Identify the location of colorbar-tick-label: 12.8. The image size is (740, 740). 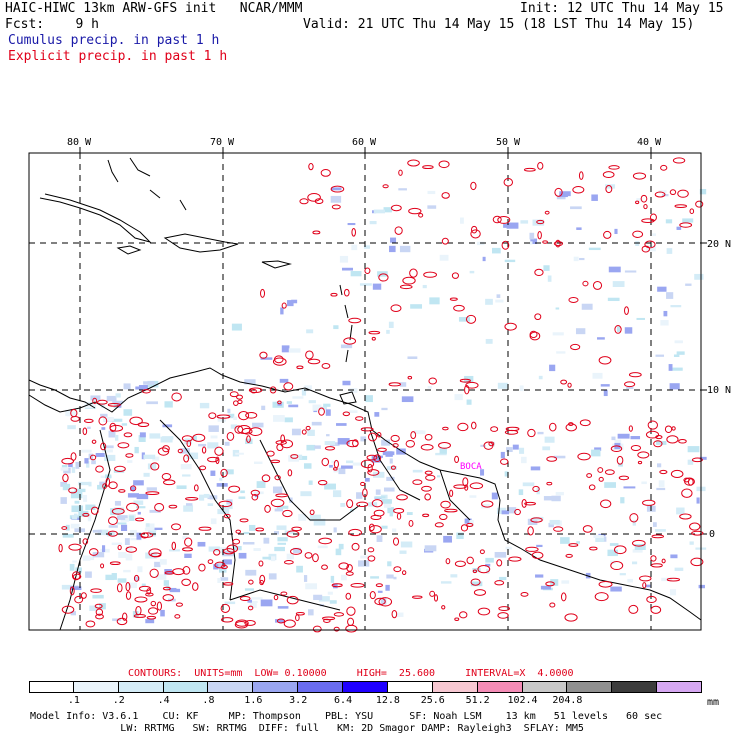
(387, 700).